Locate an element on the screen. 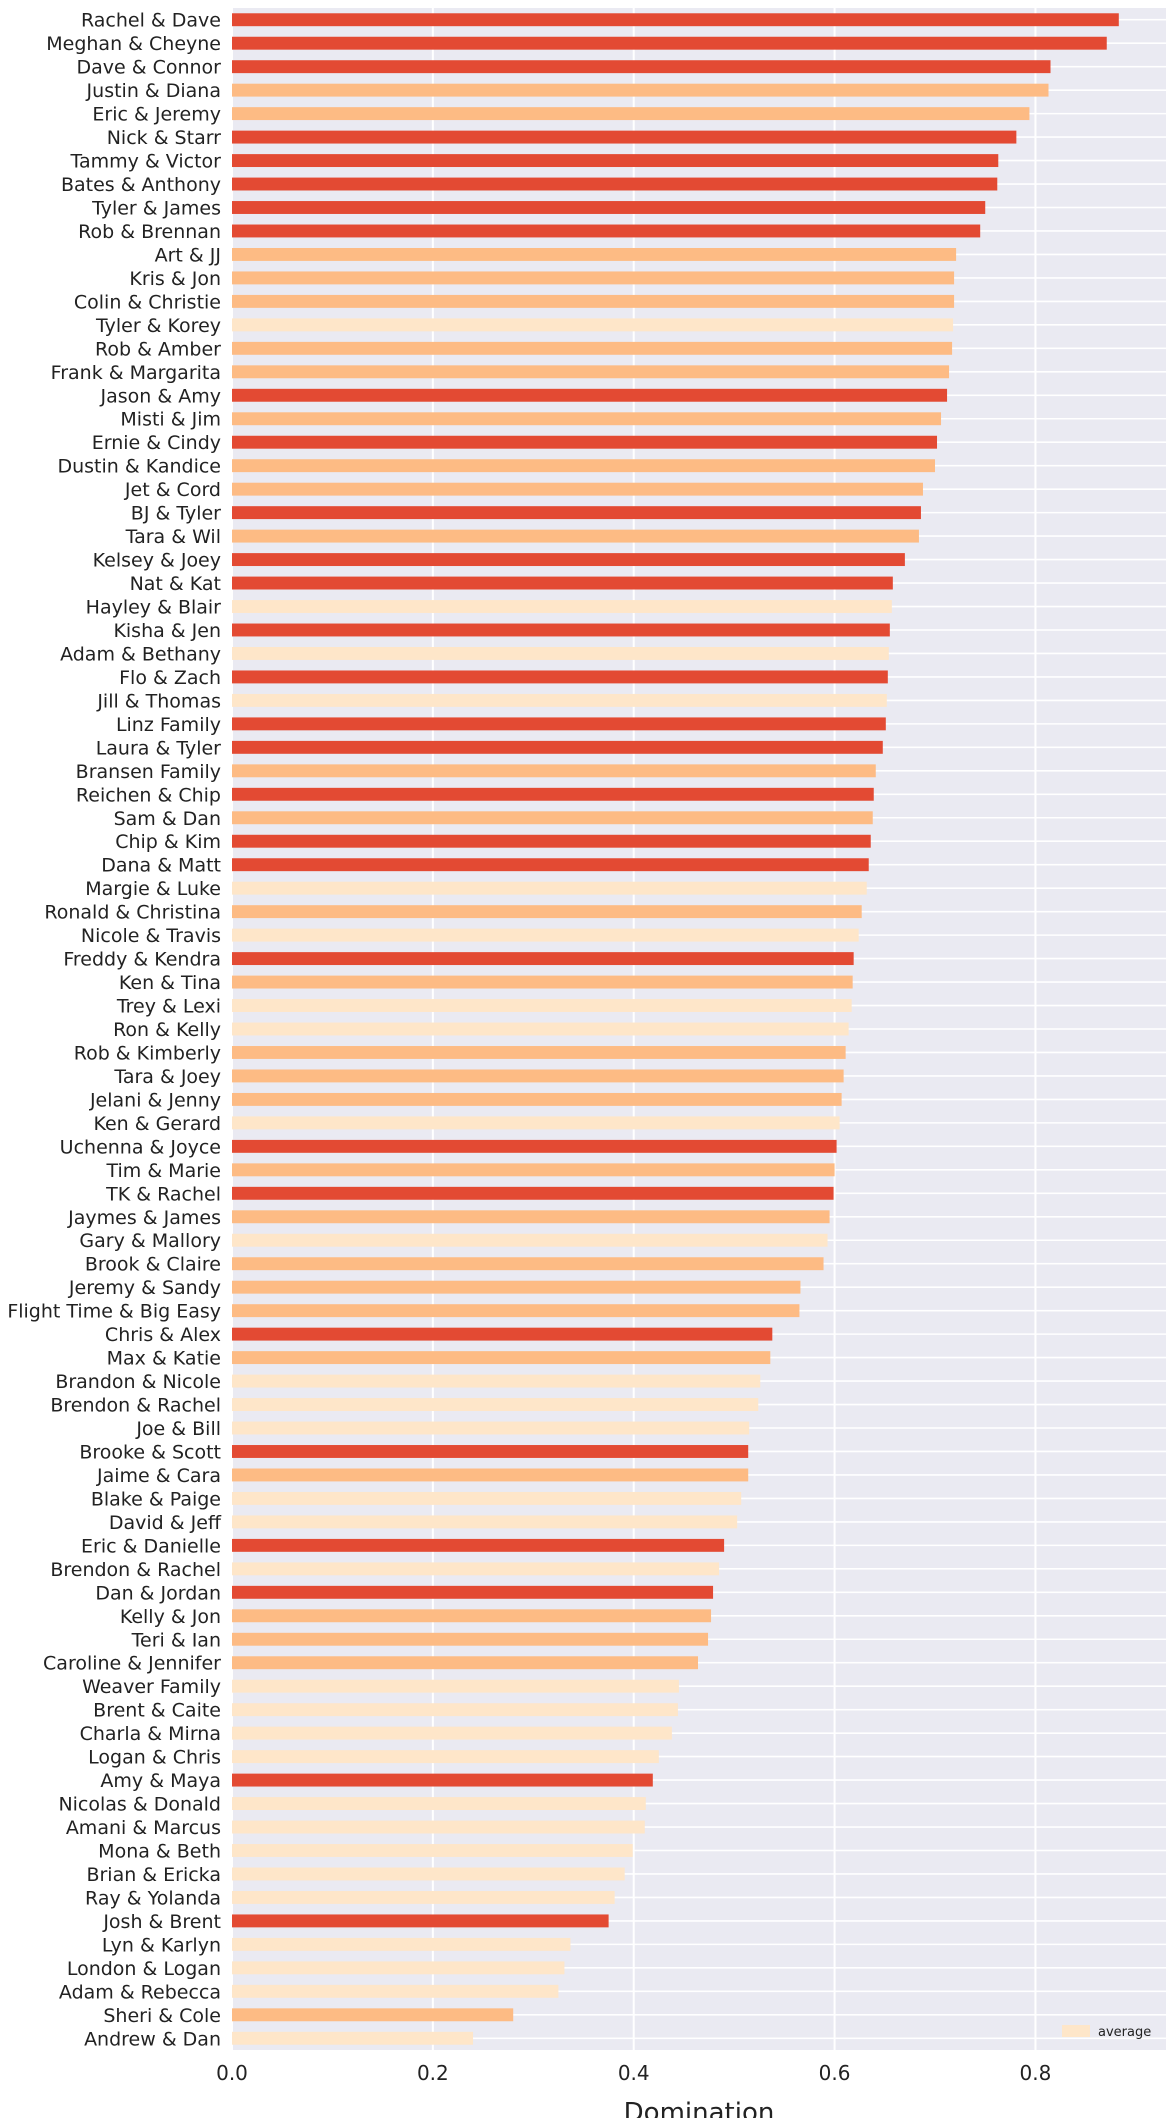  category-label-51: Jaymes & James is located at coordinates (144, 1218).